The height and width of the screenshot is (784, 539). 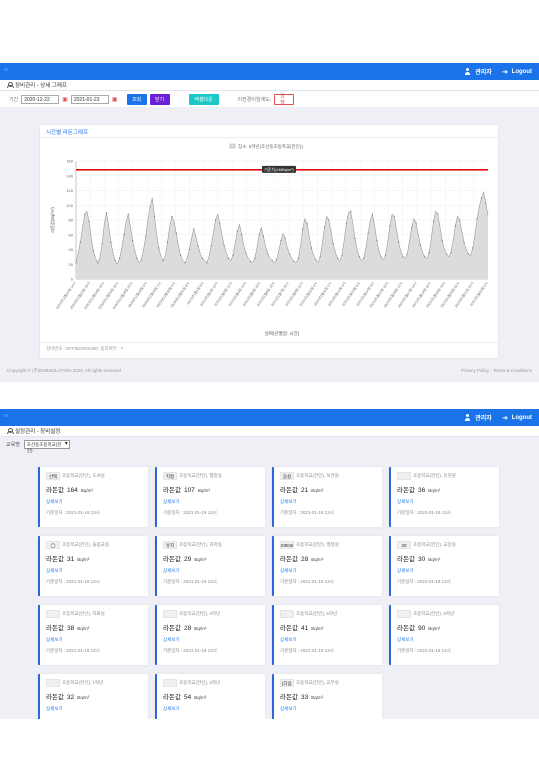 What do you see at coordinates (304, 697) in the screenshot?
I see `radon-value: 33` at bounding box center [304, 697].